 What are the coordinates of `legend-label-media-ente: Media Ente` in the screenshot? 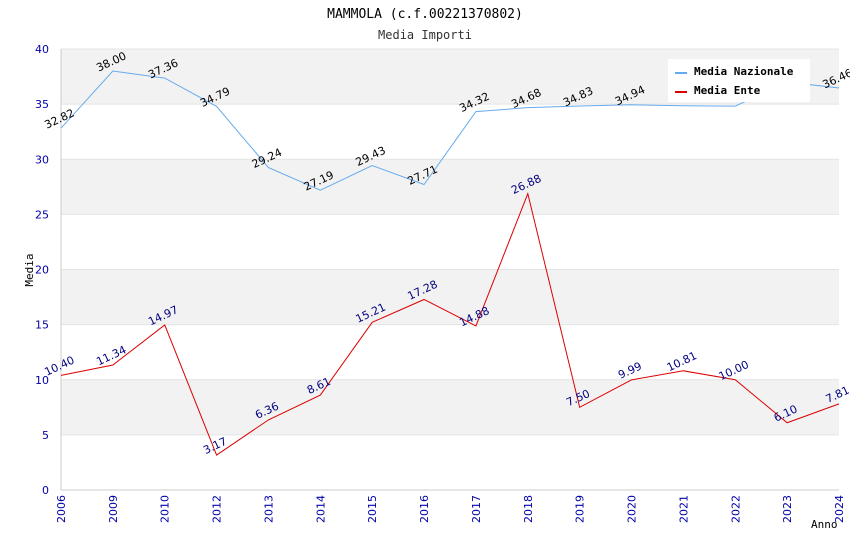 It's located at (727, 90).